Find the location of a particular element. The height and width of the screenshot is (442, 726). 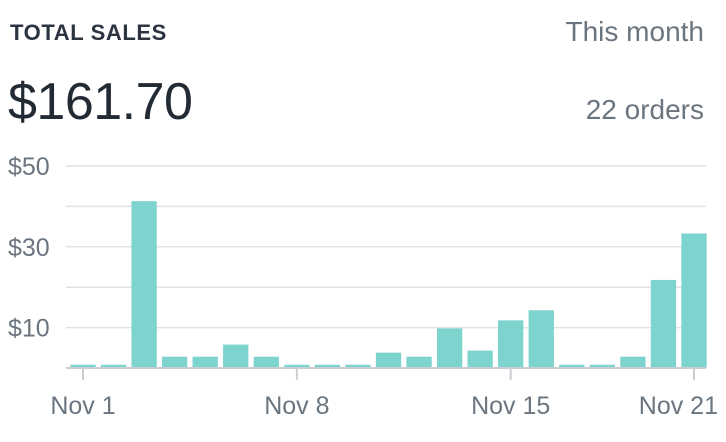

y-tick-label: $30 is located at coordinates (29, 248).